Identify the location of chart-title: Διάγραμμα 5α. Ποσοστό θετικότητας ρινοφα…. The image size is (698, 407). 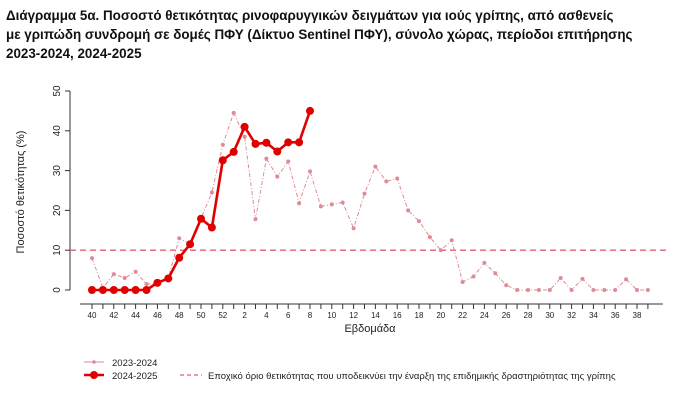
(351, 34).